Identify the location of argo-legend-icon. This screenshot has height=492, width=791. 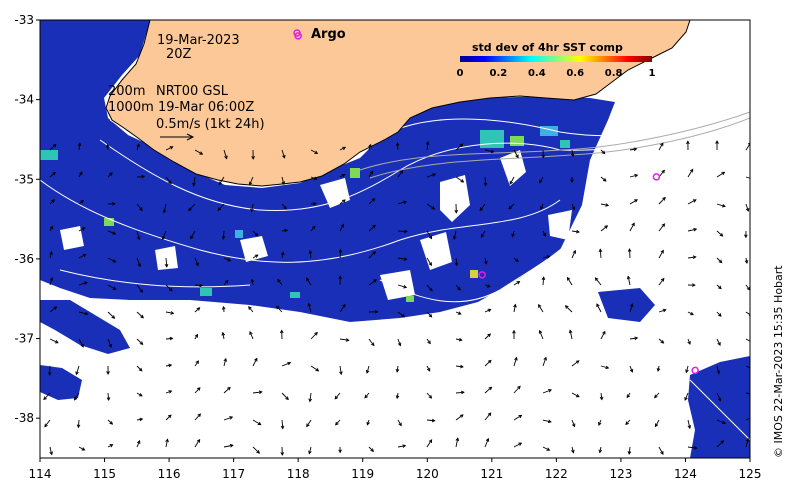
(297, 33).